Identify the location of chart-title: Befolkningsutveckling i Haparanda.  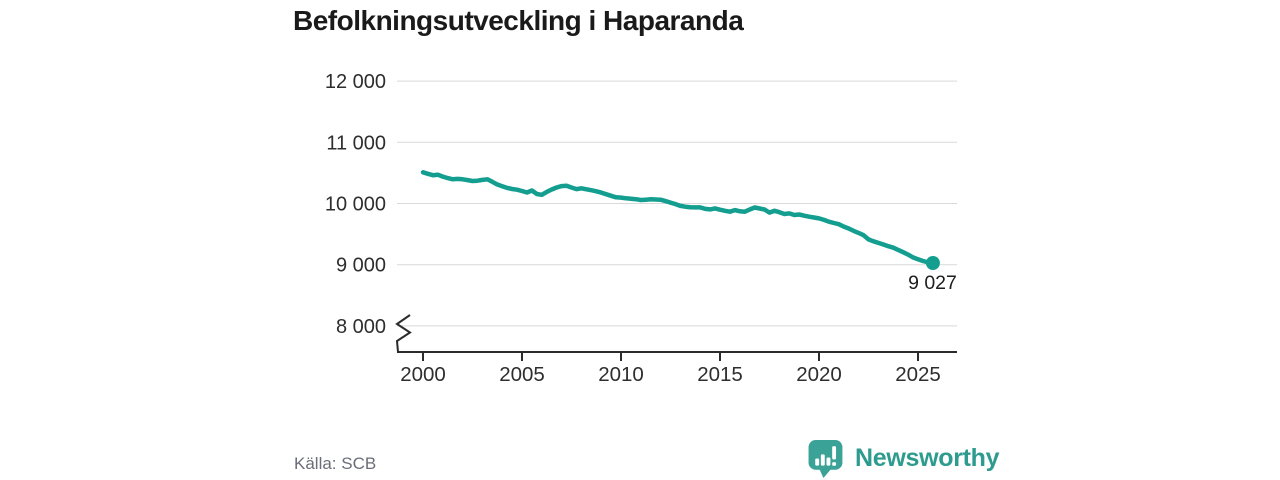
(518, 20).